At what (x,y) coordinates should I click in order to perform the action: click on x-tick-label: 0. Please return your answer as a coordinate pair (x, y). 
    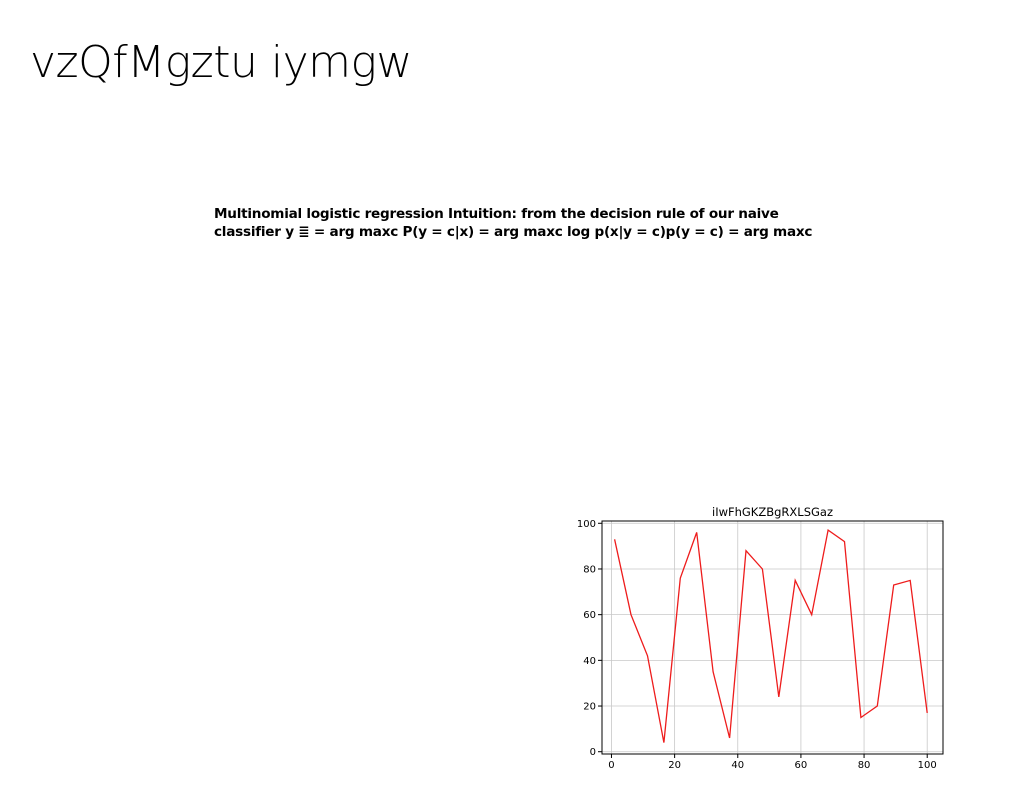
    Looking at the image, I should click on (611, 765).